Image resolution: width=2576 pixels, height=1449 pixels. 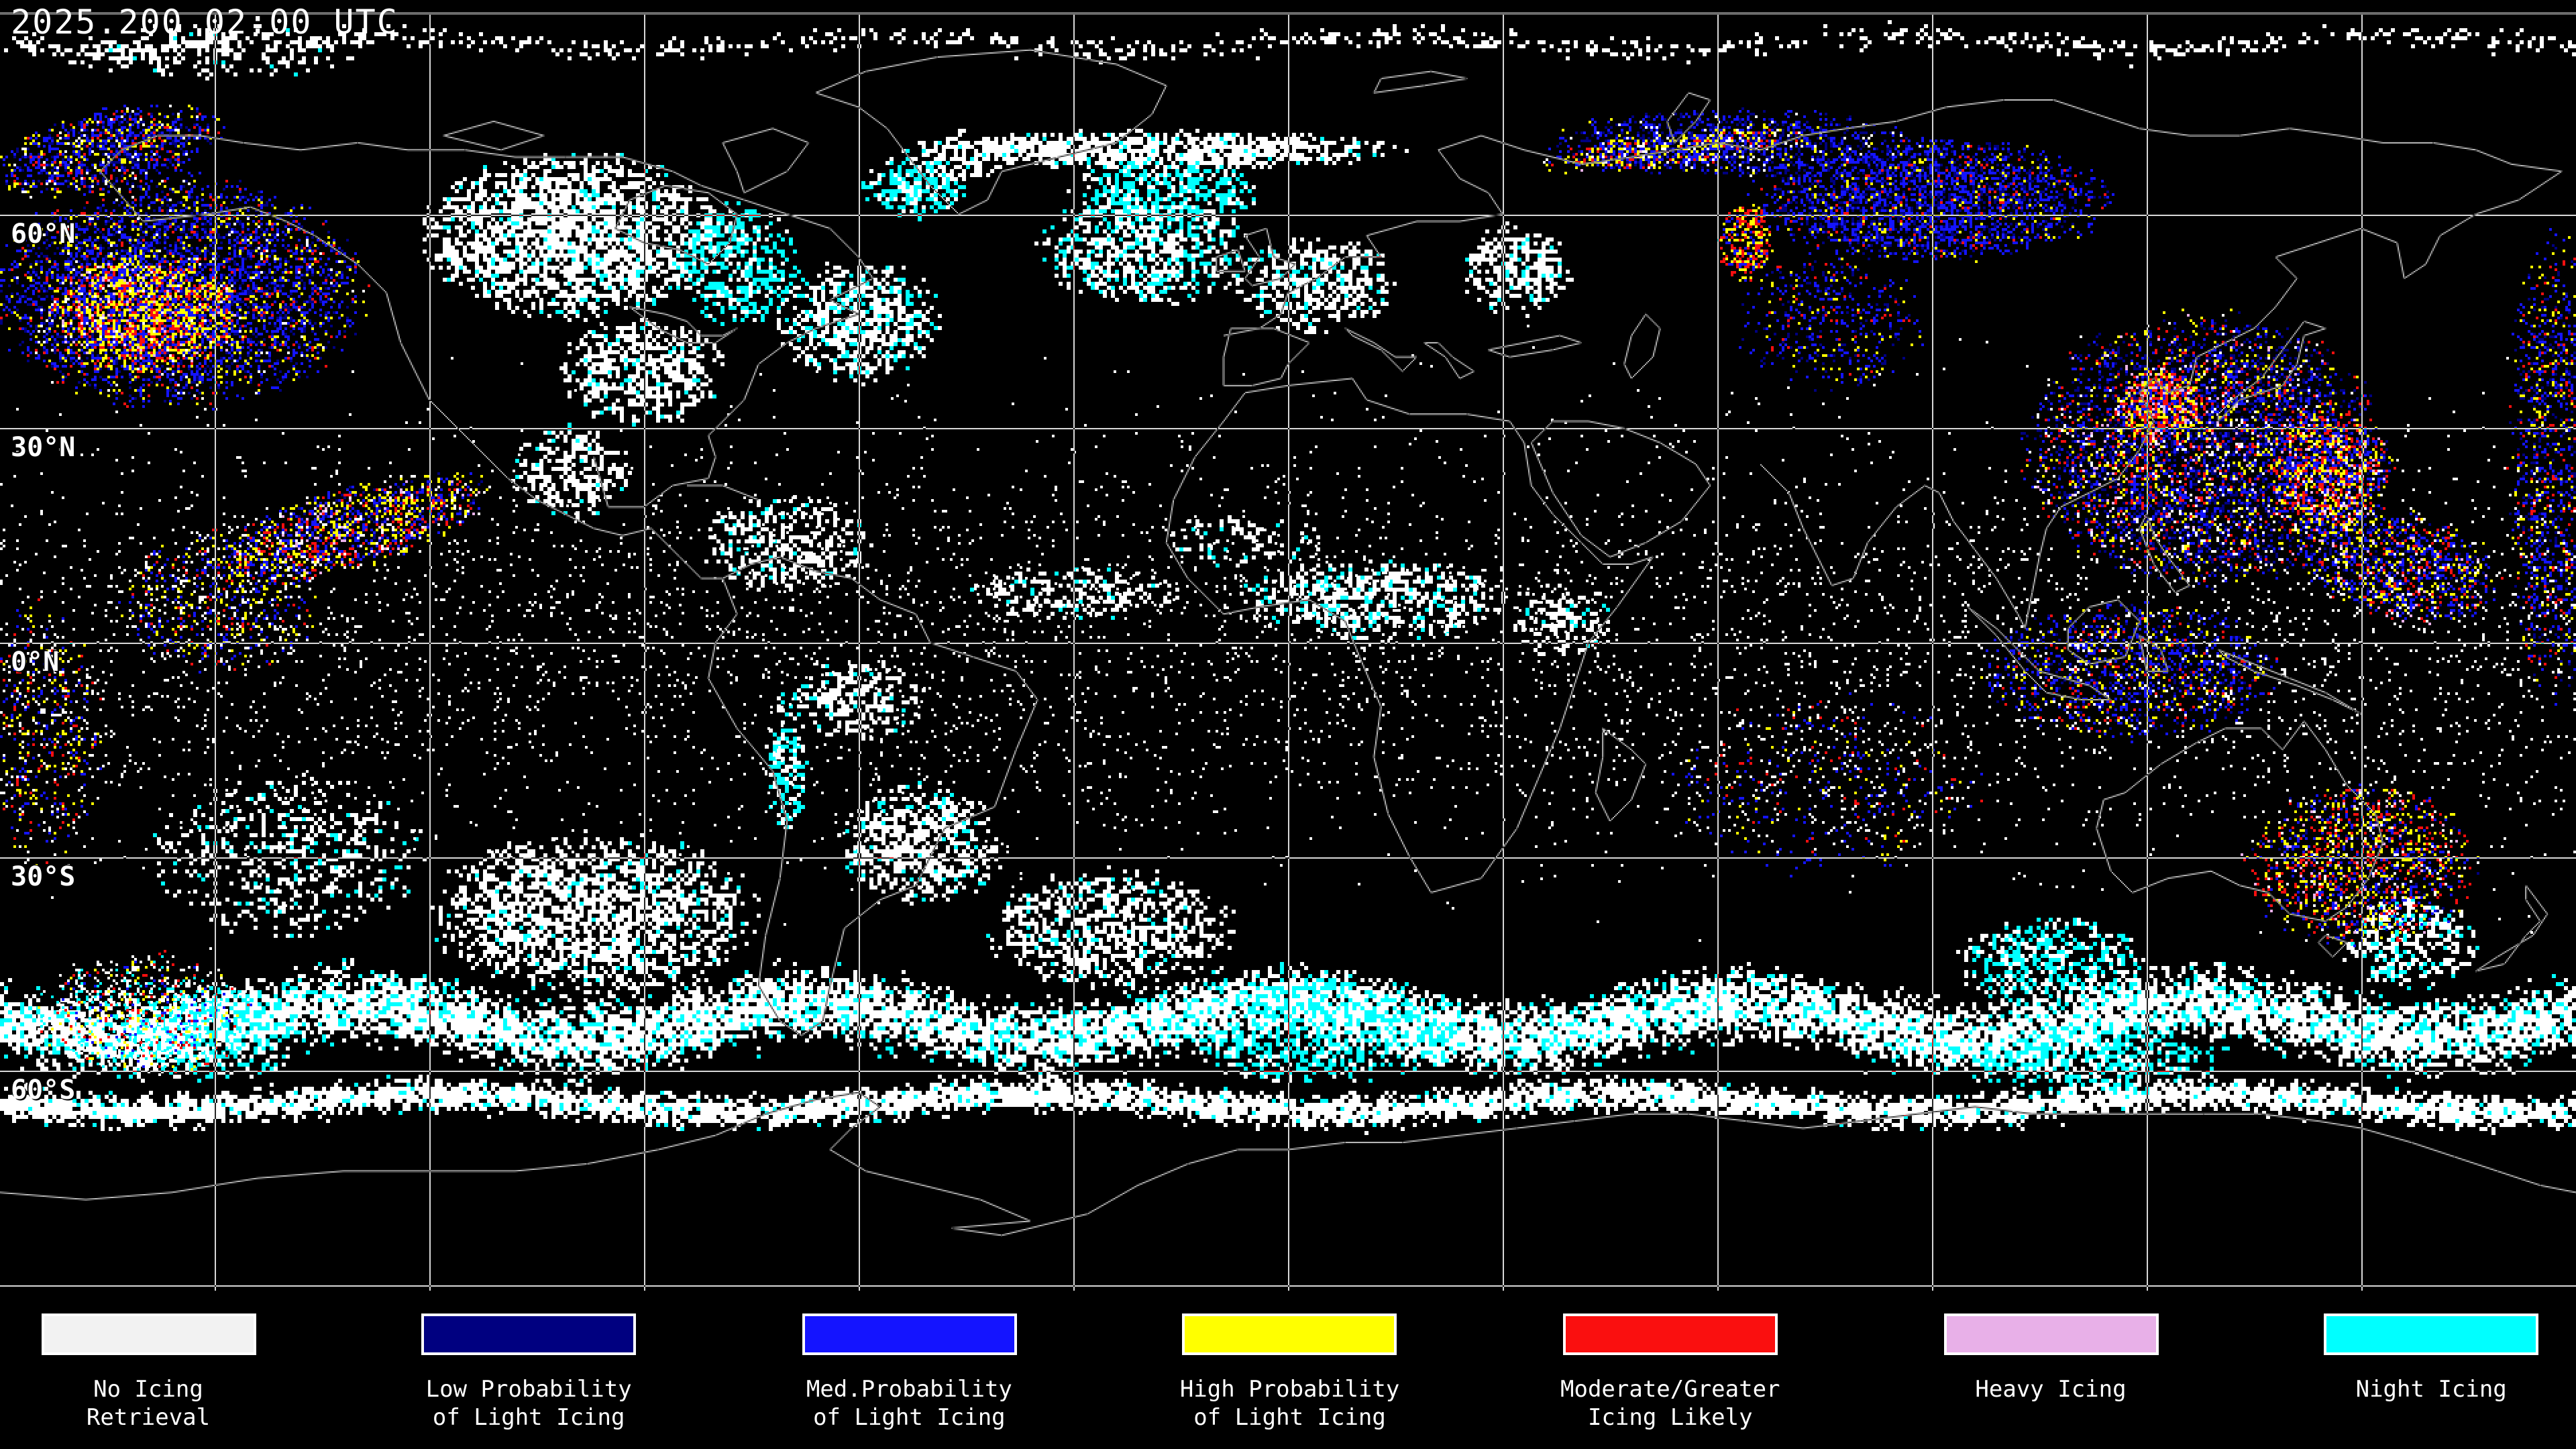 What do you see at coordinates (2431, 1390) in the screenshot?
I see `legend-label: Night Icing` at bounding box center [2431, 1390].